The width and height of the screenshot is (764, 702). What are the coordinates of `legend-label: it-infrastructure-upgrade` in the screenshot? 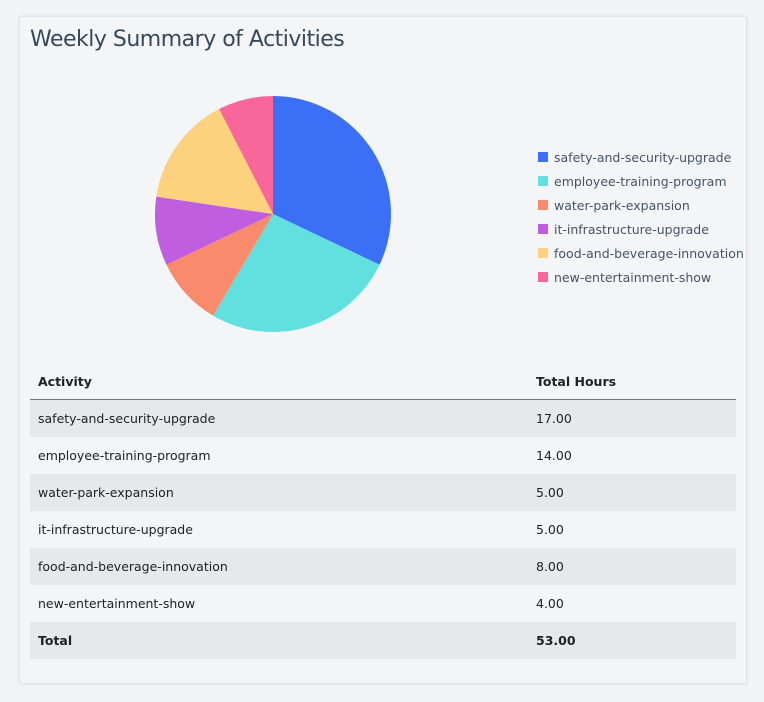 It's located at (631, 229).